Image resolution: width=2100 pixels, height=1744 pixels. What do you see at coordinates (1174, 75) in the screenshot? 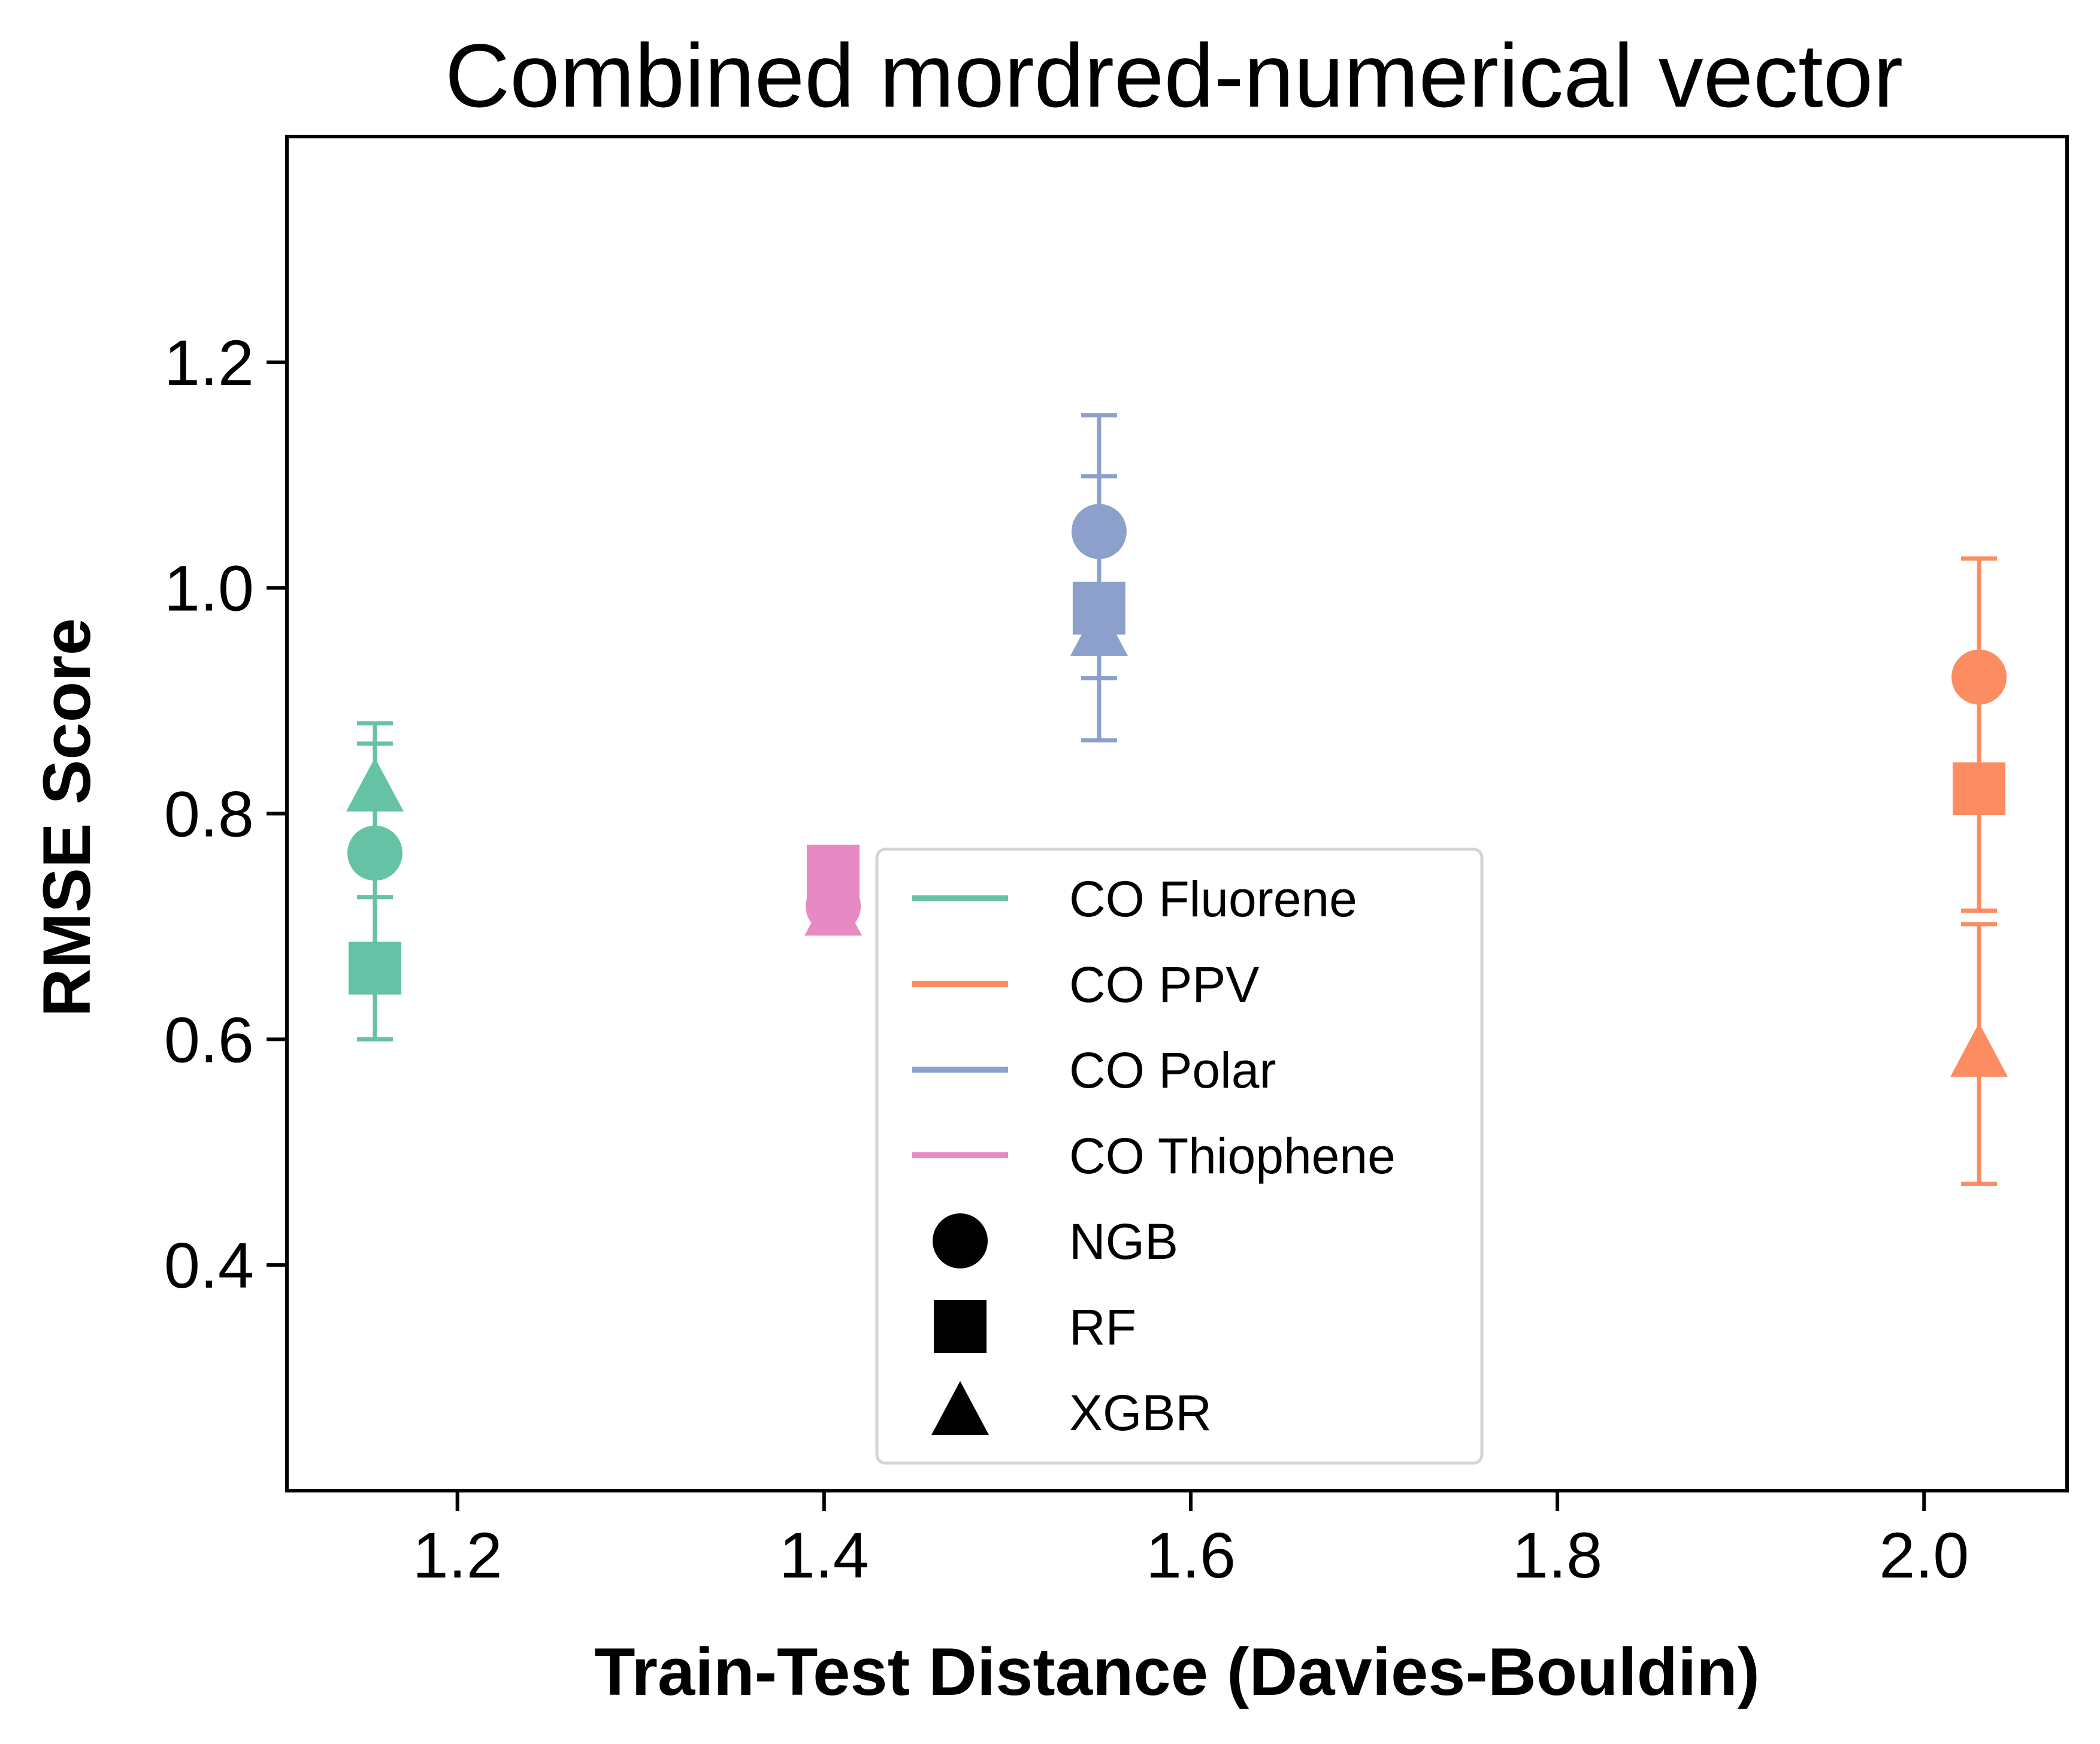
I see `chart-title: Combined mordred-numerical vector` at bounding box center [1174, 75].